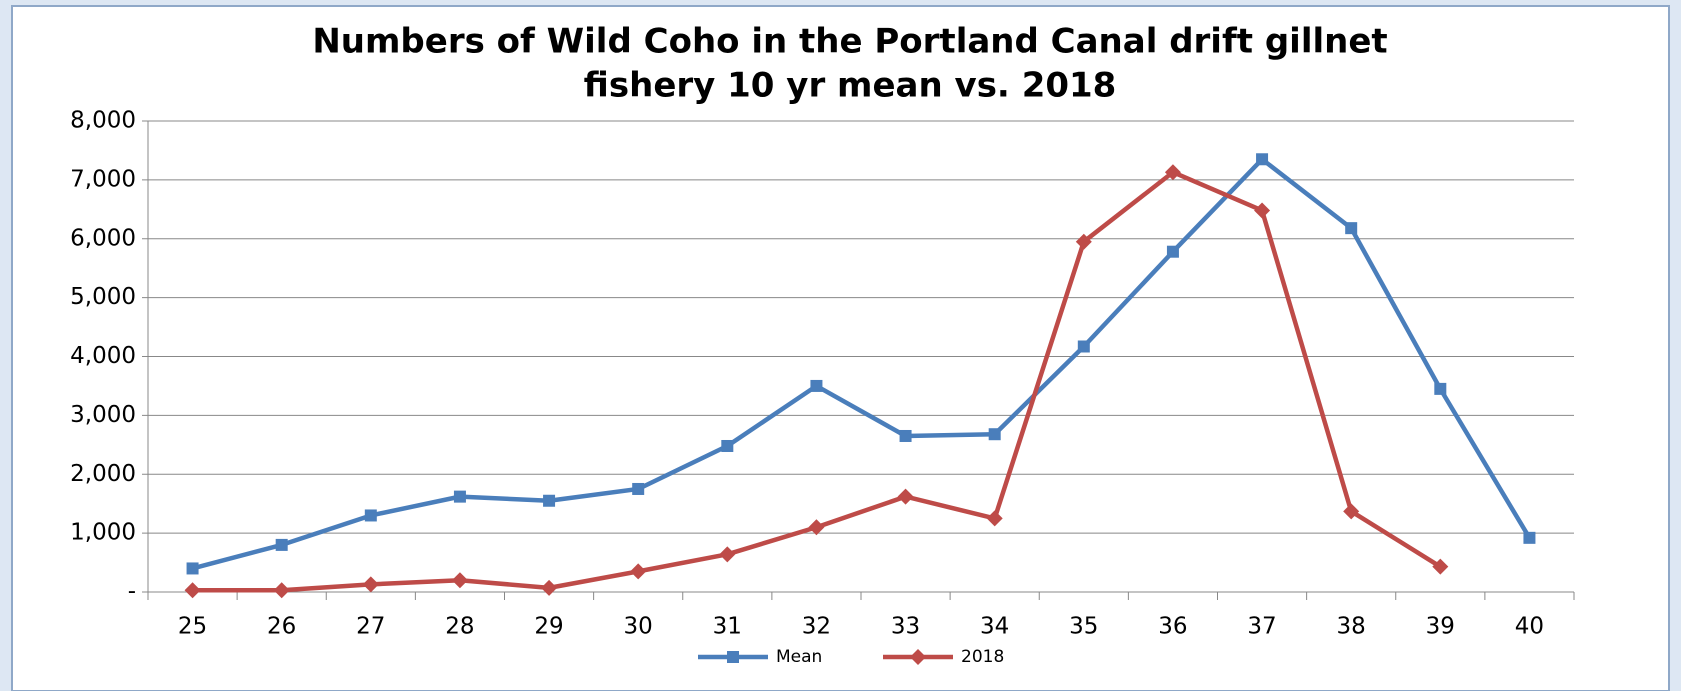 The height and width of the screenshot is (691, 1681). I want to click on y-tick-label: 3,000, so click(103, 415).